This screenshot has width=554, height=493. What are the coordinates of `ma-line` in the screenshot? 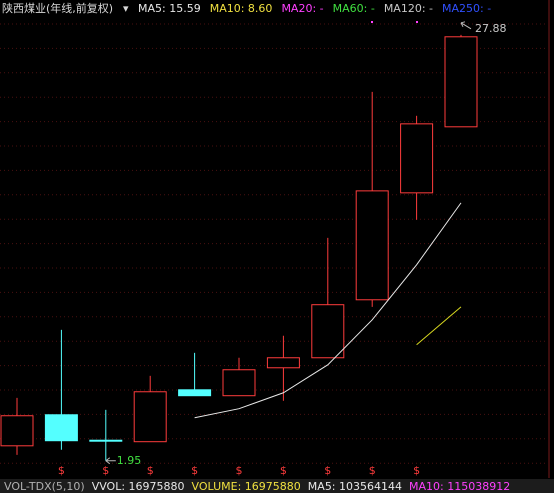 It's located at (439, 326).